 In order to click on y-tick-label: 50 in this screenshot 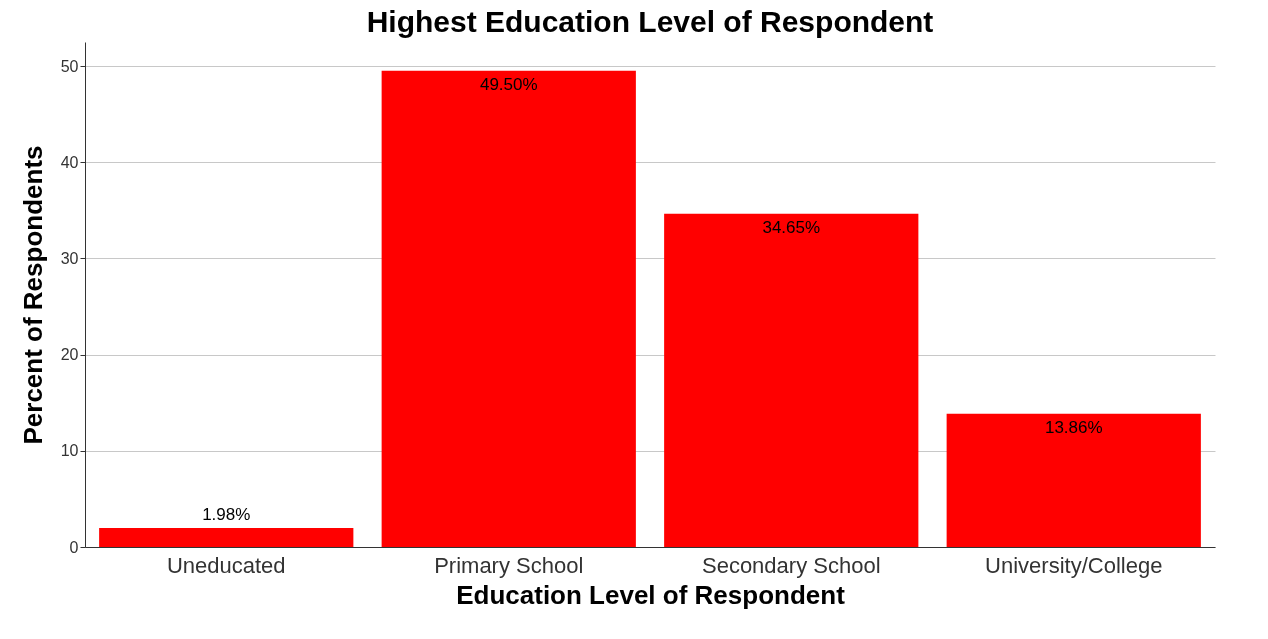, I will do `click(69, 66)`.